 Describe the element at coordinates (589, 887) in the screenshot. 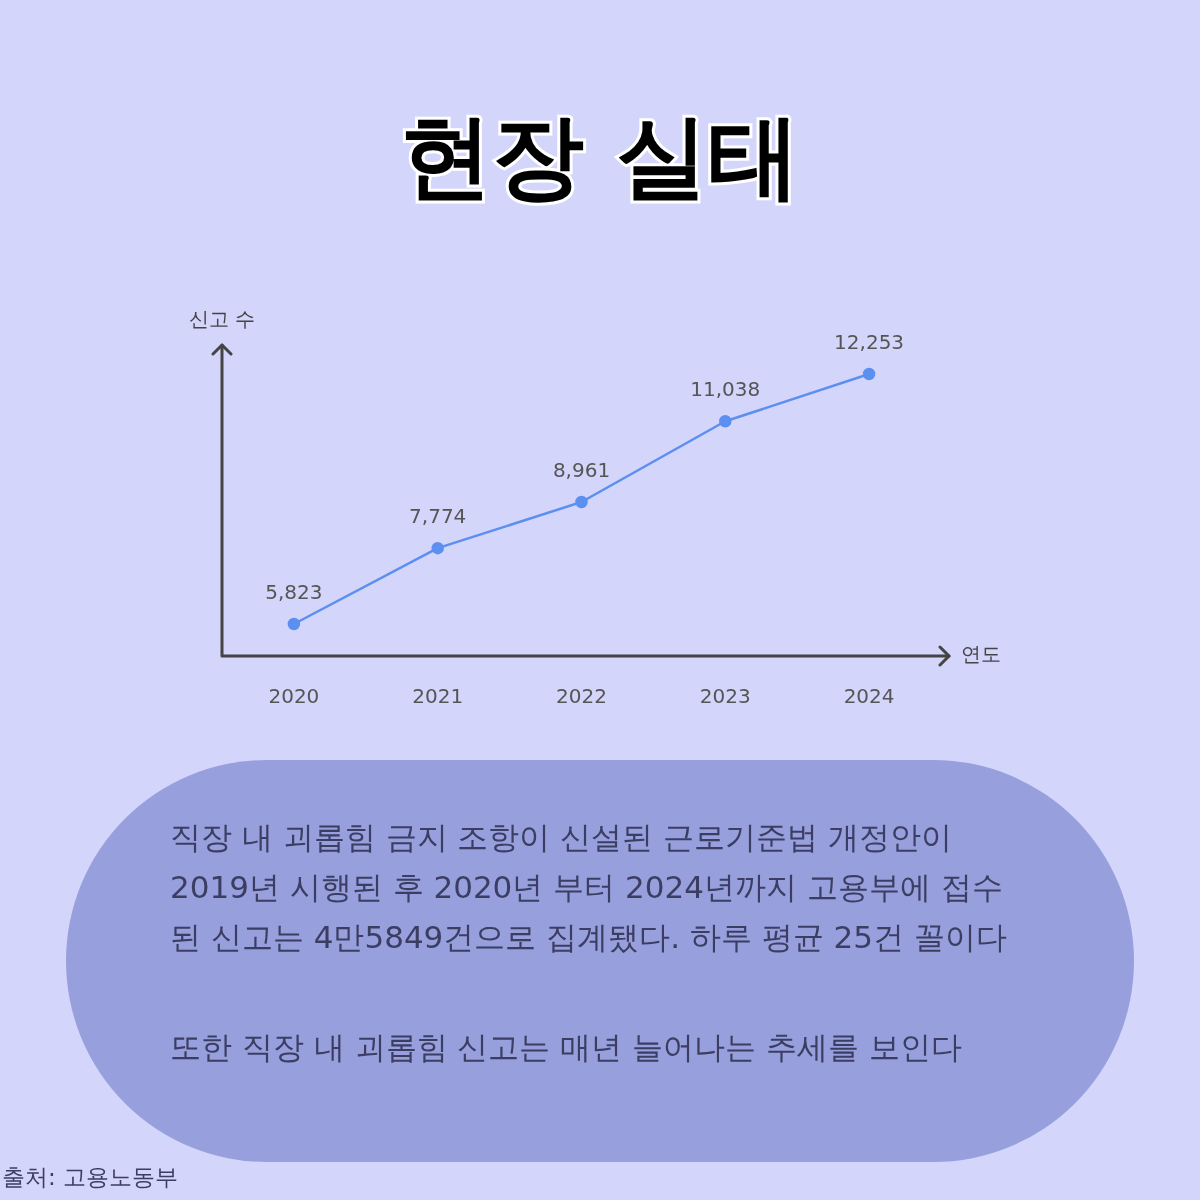

I see `text: 직장 내 괴롭힘 금지 조항이 신설된 근로기준법 개정안이 2019년 시행된 후 2020년 부터 2024년까지 고용부에 접수된 신고는 4만5849건으로 집계됐다. 하루 평균 25건 꼴이다` at that location.